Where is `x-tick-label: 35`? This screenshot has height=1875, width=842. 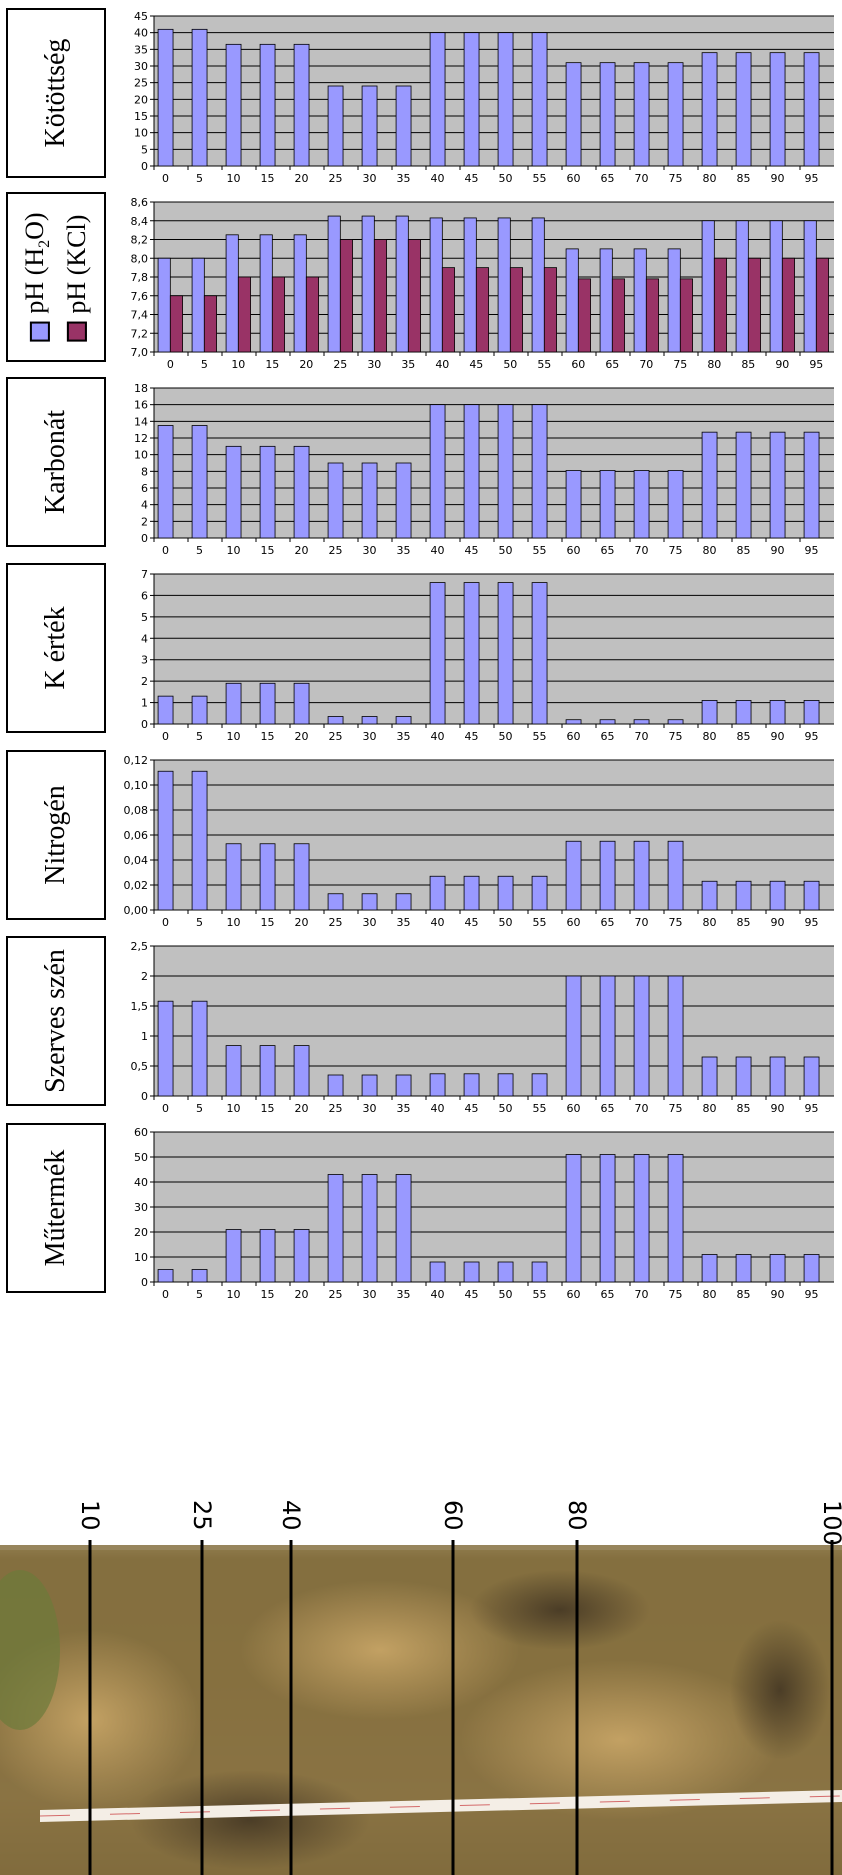
x-tick-label: 35 is located at coordinates (404, 922).